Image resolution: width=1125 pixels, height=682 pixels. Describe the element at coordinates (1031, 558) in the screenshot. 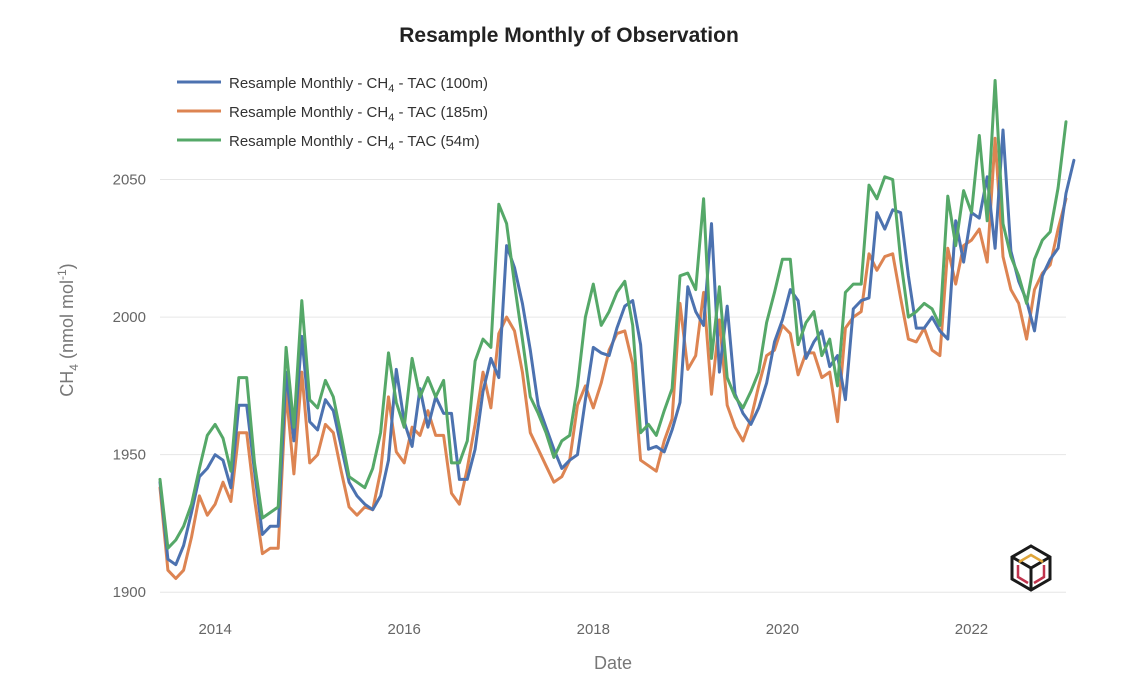

I see `logo-accent-top` at that location.